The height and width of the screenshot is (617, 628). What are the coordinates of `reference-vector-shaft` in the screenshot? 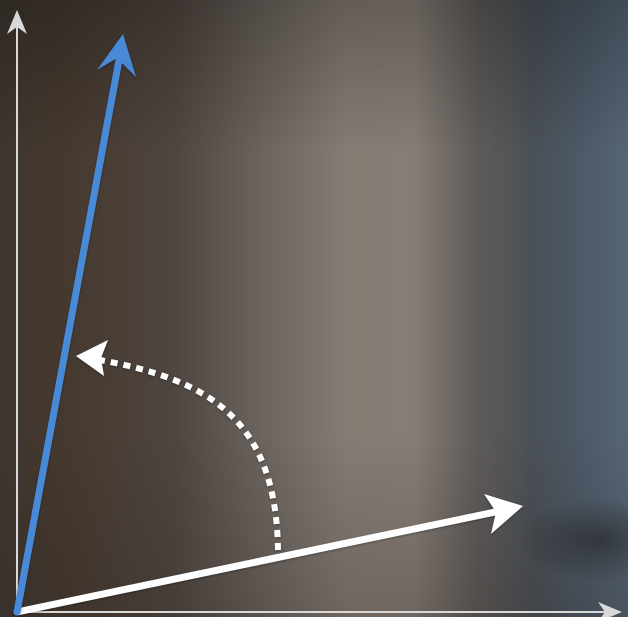 It's located at (258, 561).